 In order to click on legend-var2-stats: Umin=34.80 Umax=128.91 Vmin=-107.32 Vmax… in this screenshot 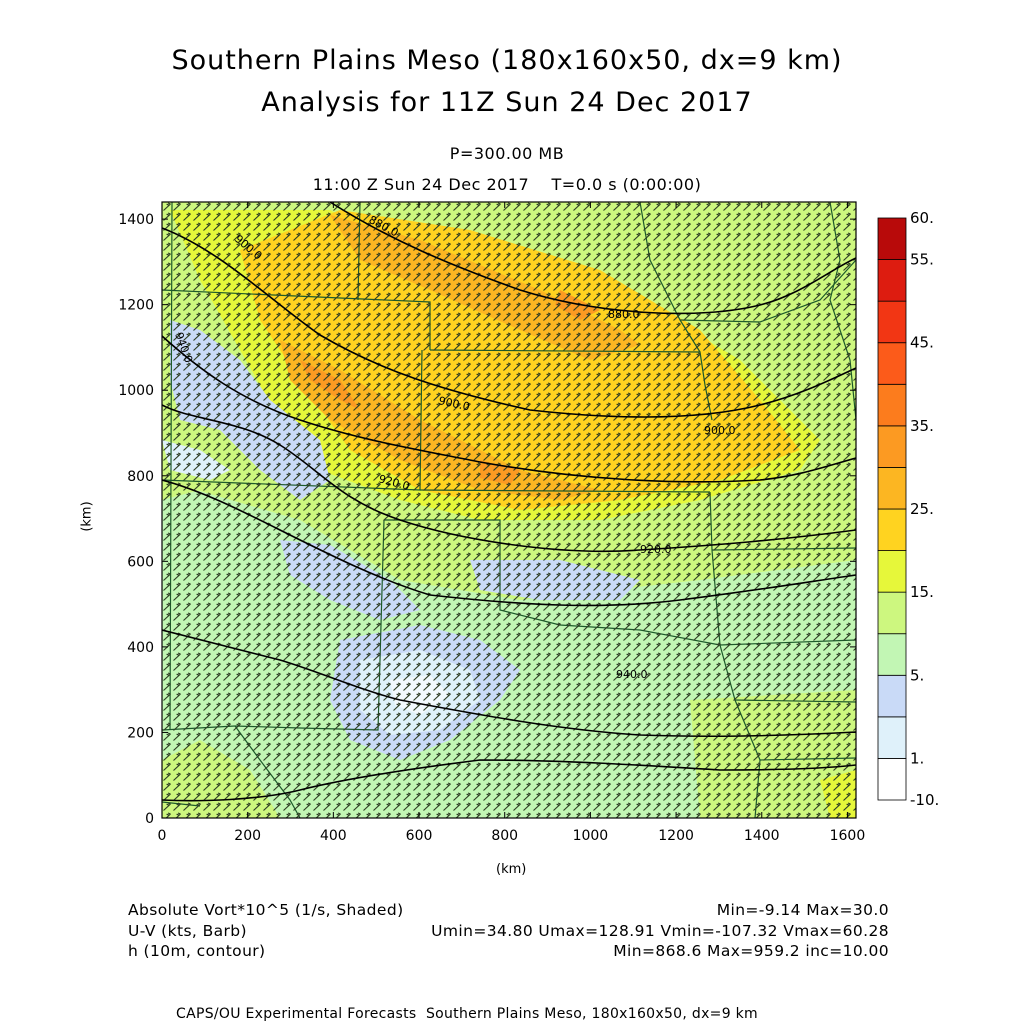, I will do `click(660, 931)`.